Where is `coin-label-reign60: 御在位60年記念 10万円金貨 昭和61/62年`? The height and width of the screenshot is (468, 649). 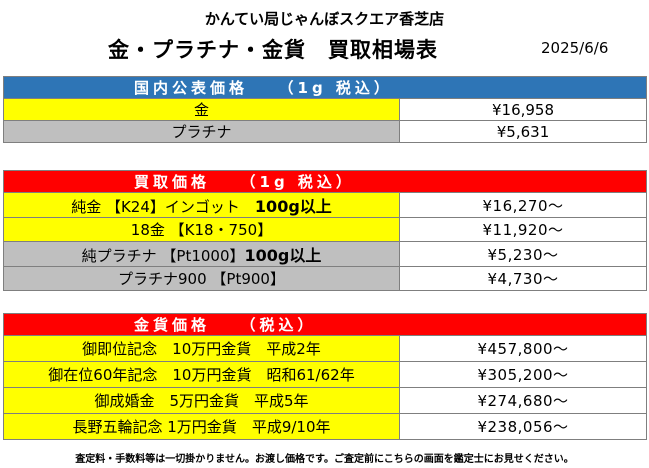
coin-label-reign60: 御在位60年記念 10万円金貨 昭和61/62年 is located at coordinates (201, 374).